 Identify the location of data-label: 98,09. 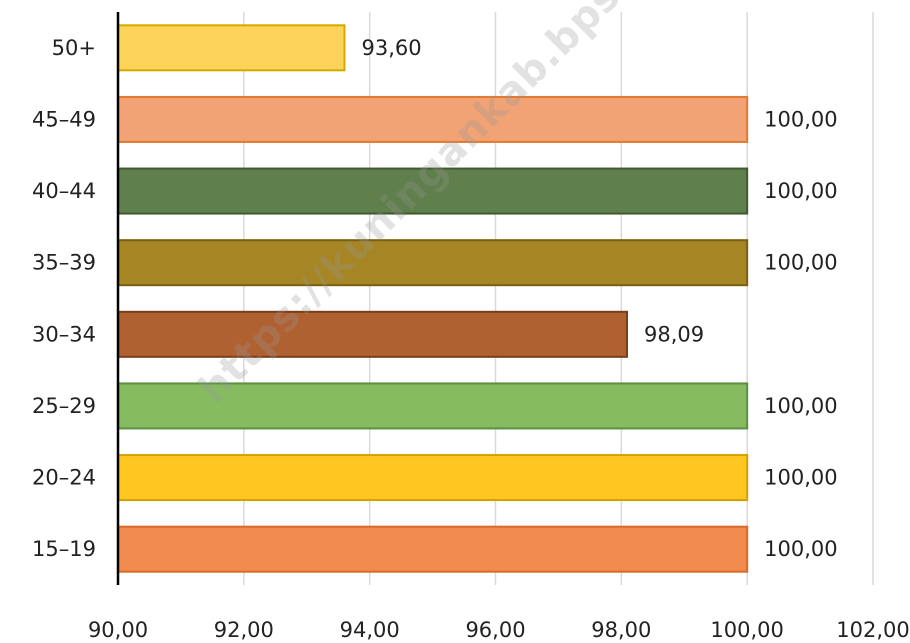
(674, 334).